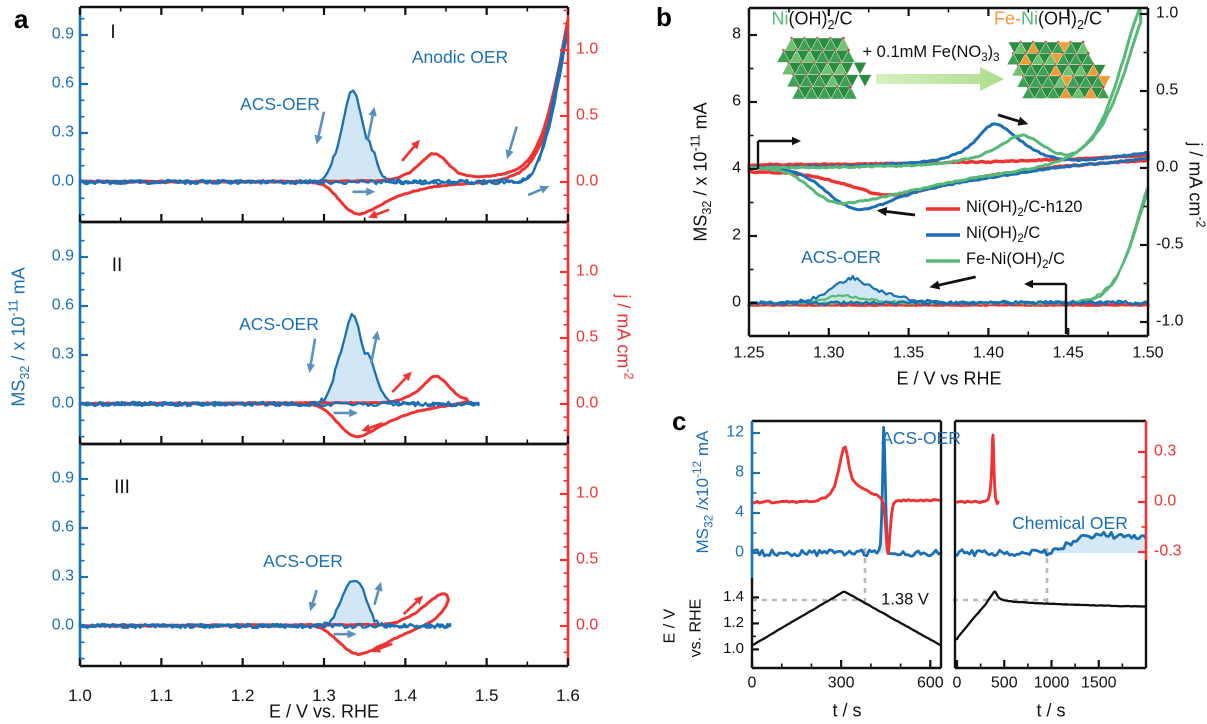 Image resolution: width=1207 pixels, height=724 pixels. Describe the element at coordinates (1059, 70) in the screenshot. I see `lattice-fe-nioh2` at that location.